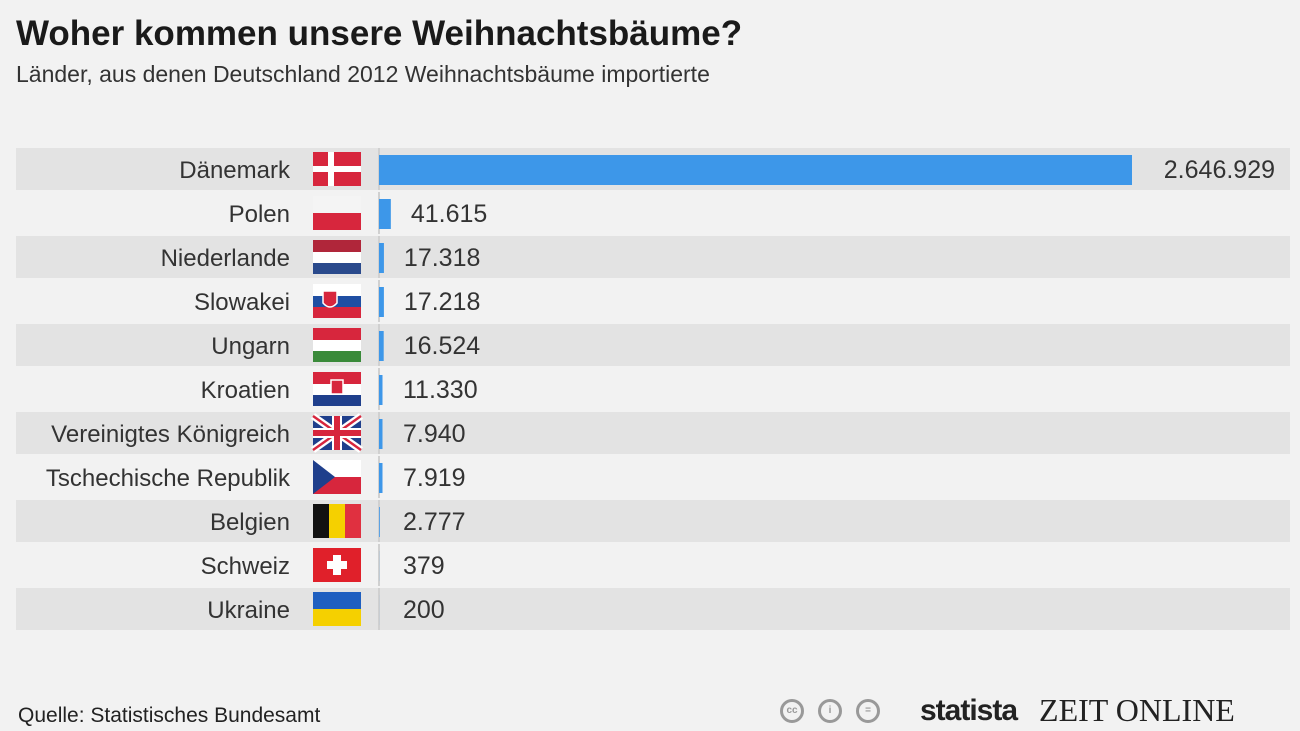  Describe the element at coordinates (434, 434) in the screenshot. I see `value-label: 7.940` at that location.